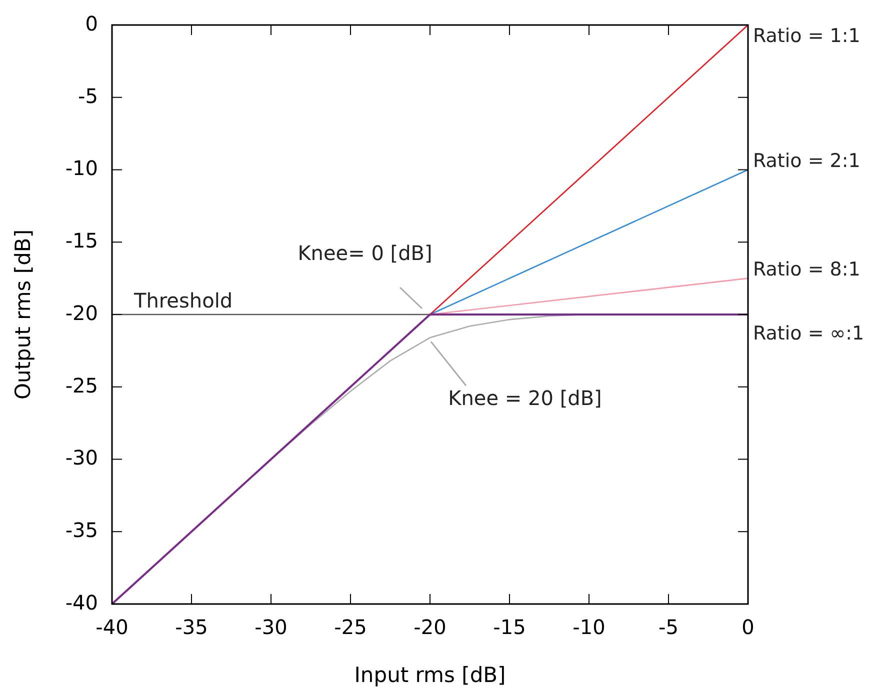 Image resolution: width=886 pixels, height=693 pixels. I want to click on x-tick-label: -25, so click(350, 627).